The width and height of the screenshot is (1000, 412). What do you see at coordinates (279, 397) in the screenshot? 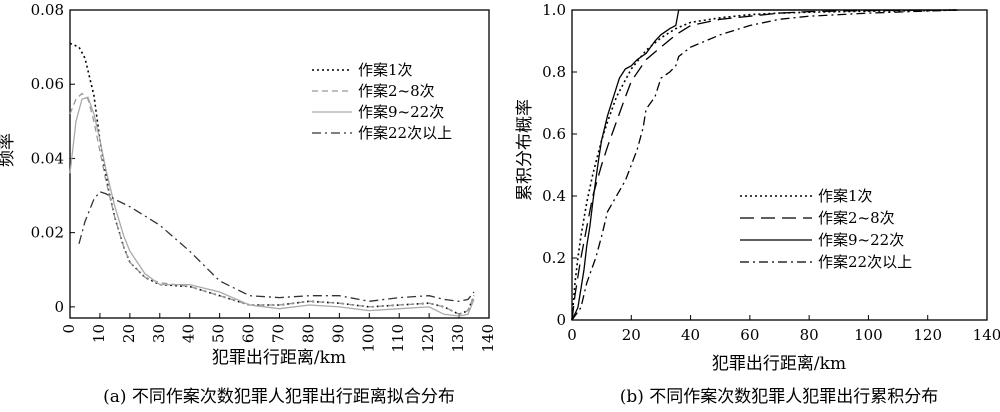
I see `chart-caption: (a) 不同作案次数犯罪人犯罪出行距离拟合分布` at bounding box center [279, 397].